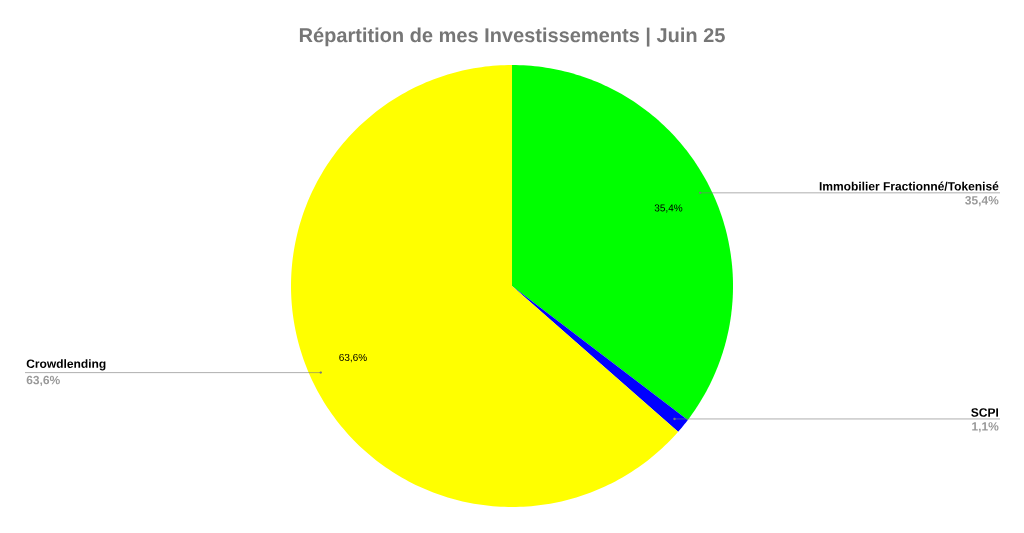 The image size is (1024, 533). What do you see at coordinates (43, 381) in the screenshot?
I see `text: 63,6%` at bounding box center [43, 381].